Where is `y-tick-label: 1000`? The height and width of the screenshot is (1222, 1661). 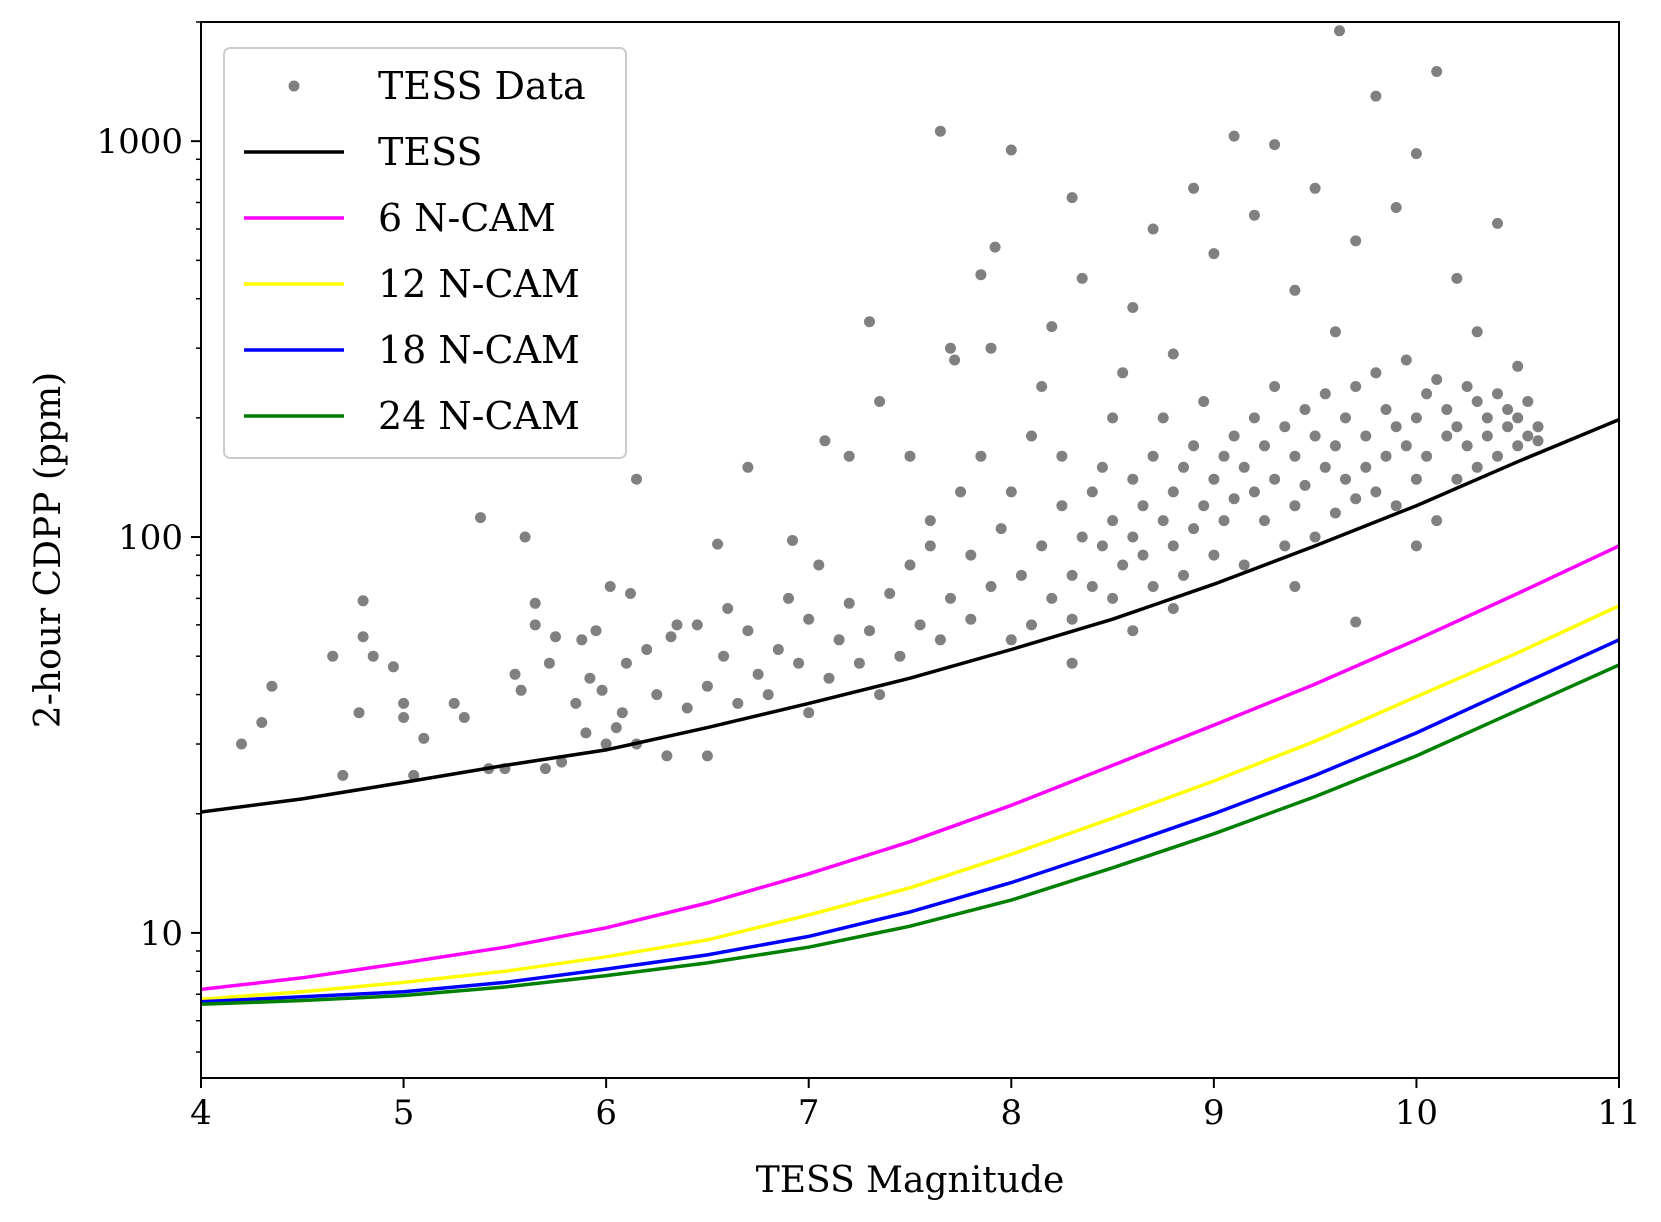 y-tick-label: 1000 is located at coordinates (139, 142).